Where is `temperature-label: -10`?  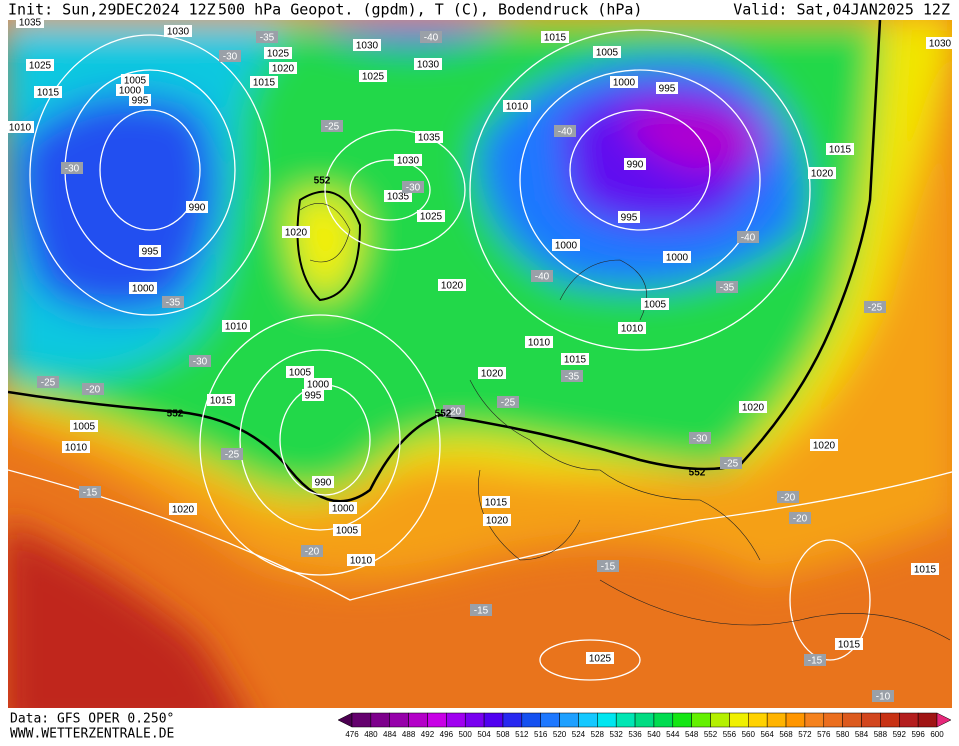
temperature-label: -10 is located at coordinates (883, 696).